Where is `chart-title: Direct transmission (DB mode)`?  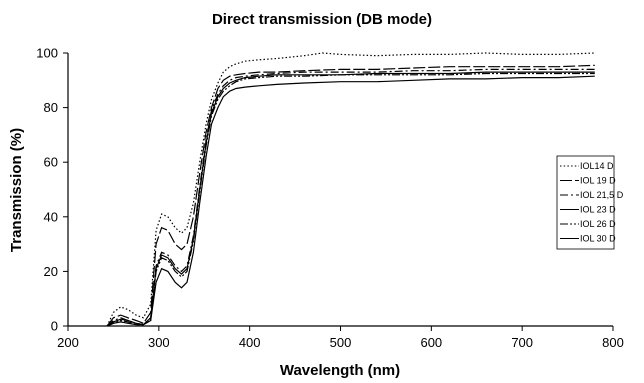 chart-title: Direct transmission (DB mode) is located at coordinates (322, 19).